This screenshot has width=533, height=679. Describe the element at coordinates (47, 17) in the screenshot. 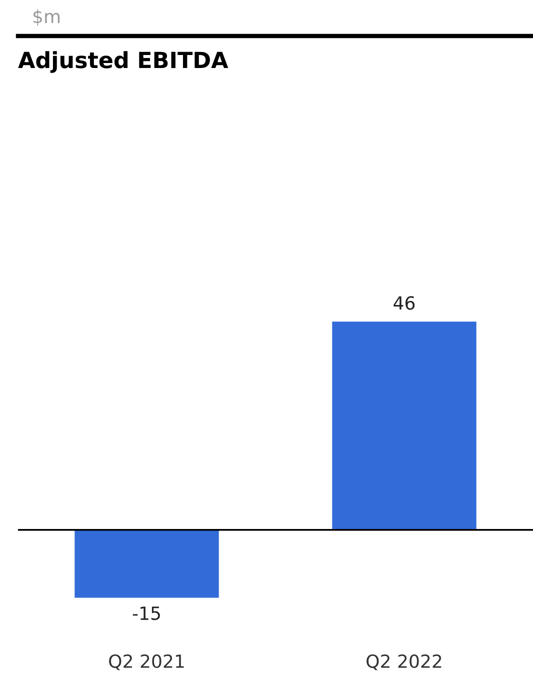

I see `text: $m` at that location.